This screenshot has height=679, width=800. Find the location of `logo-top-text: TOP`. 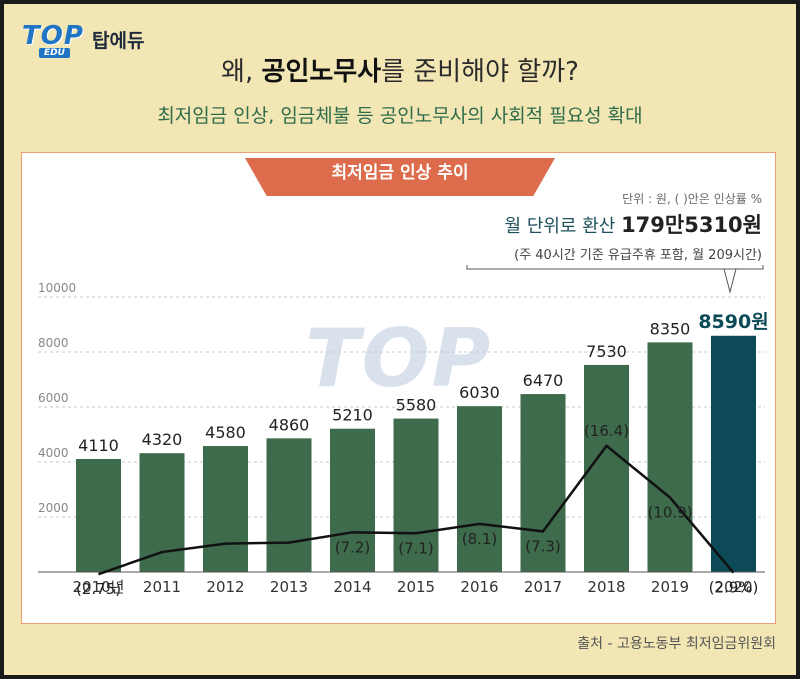

logo-top-text: TOP is located at coordinates (53, 36).